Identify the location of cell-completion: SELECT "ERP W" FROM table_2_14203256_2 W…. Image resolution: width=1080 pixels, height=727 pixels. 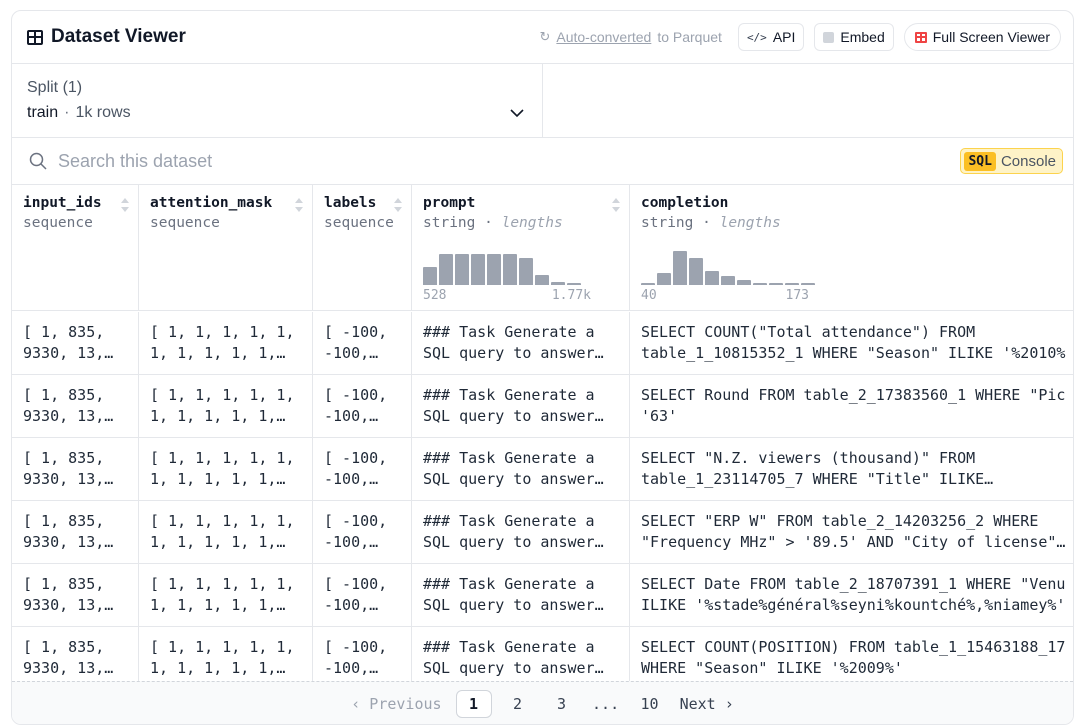
(853, 531).